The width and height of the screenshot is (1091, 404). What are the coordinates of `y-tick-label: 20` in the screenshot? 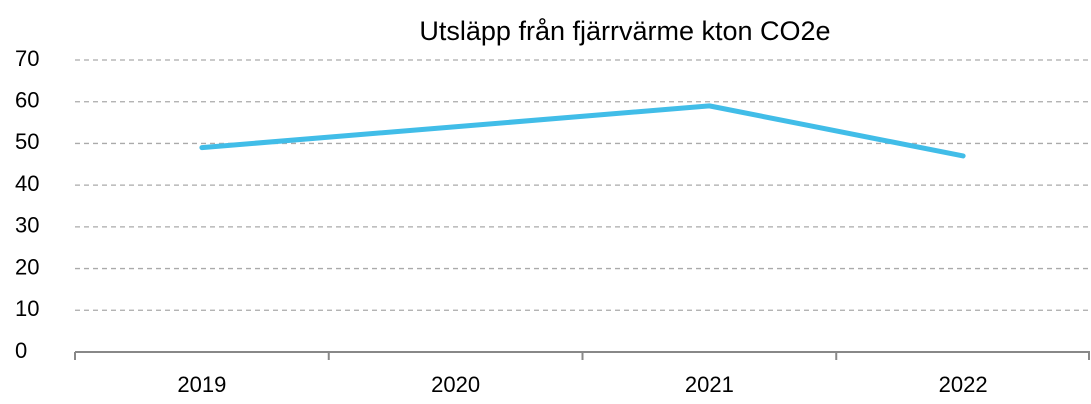 It's located at (27, 266).